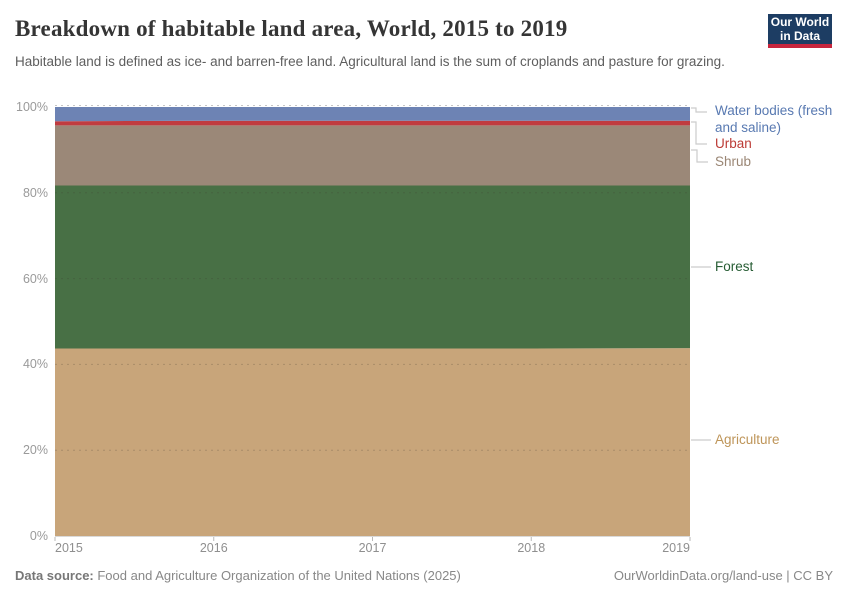  I want to click on attribution-link: OurWorldinData.org/land-use | CC BY, so click(723, 575).